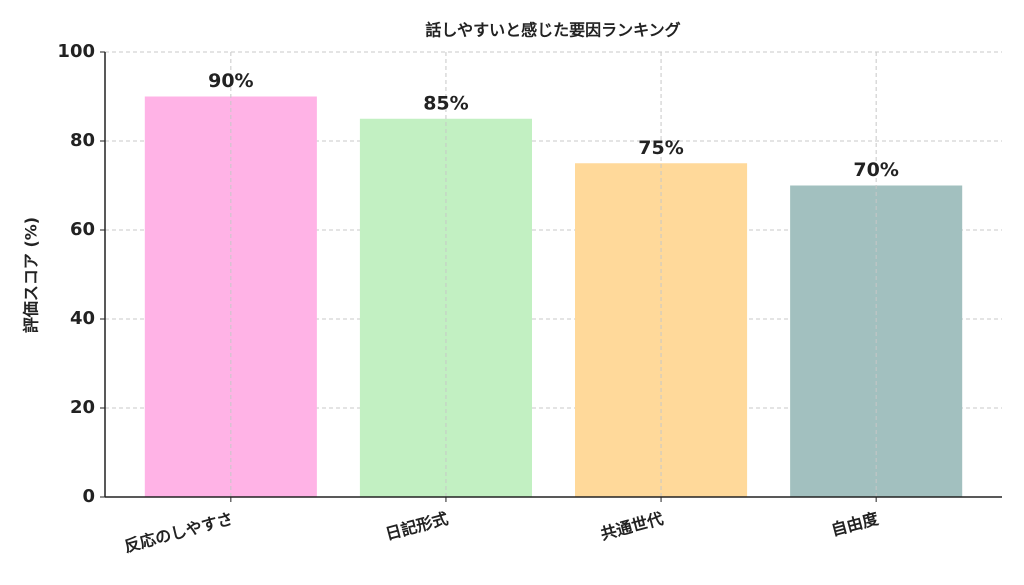 The width and height of the screenshot is (1024, 585). I want to click on y-tick-label: 40, so click(82, 318).